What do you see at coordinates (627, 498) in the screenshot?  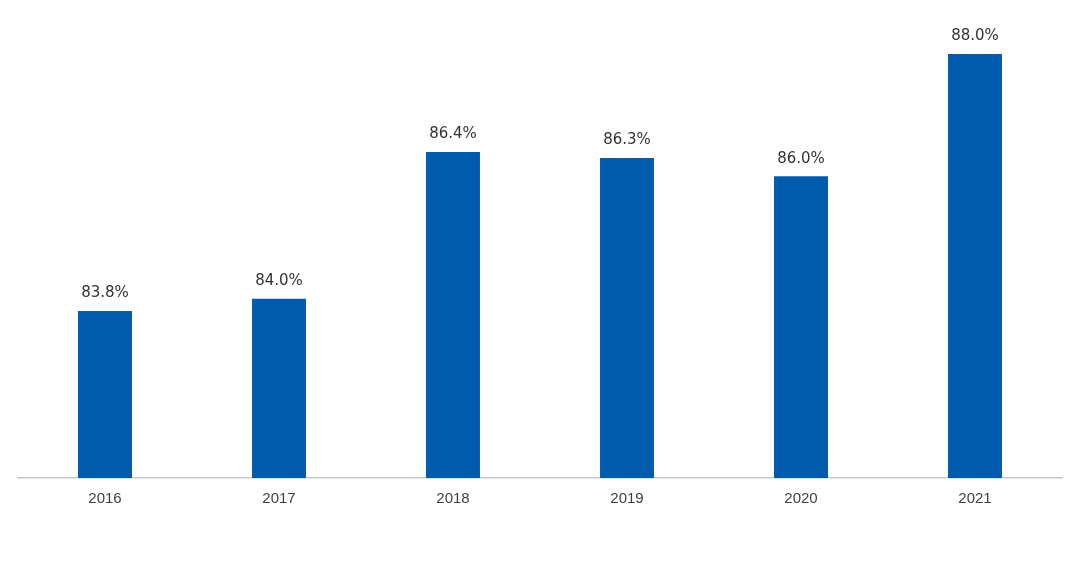 I see `x-tick-label: 2019` at bounding box center [627, 498].